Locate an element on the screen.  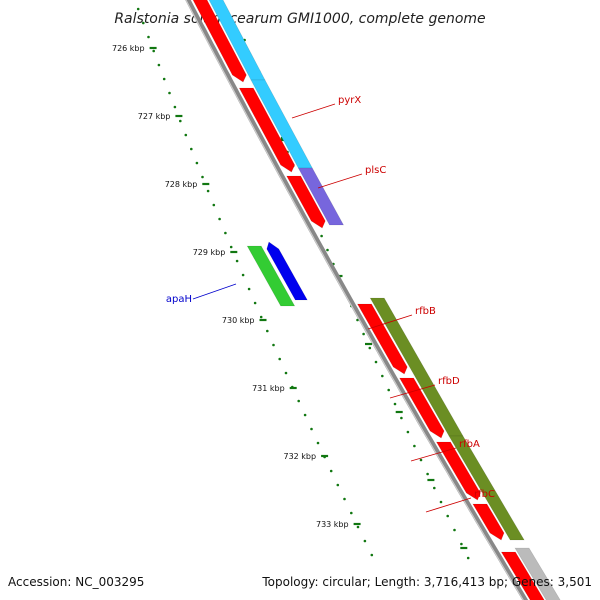
tick-label: 729 kbp is located at coordinates (209, 252).